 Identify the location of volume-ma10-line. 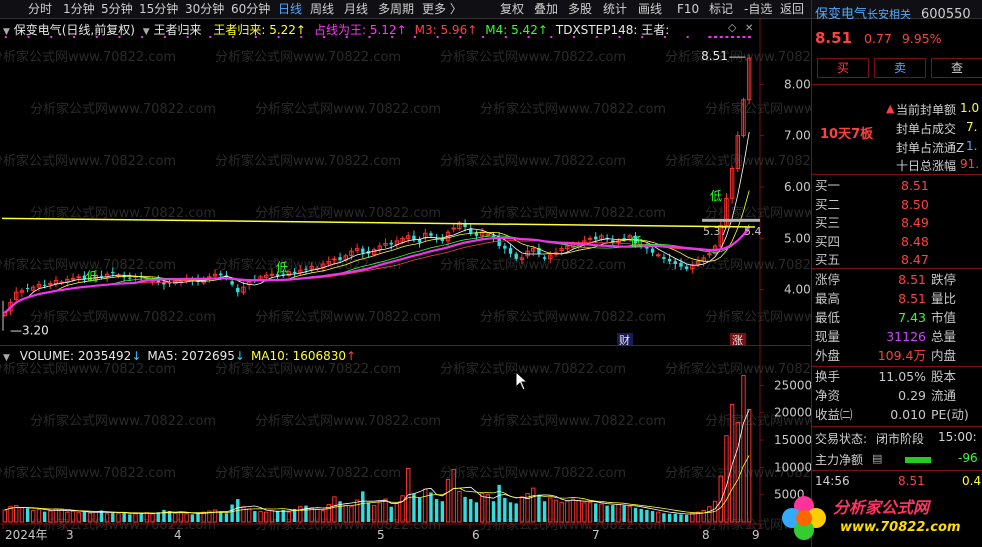
(377, 484).